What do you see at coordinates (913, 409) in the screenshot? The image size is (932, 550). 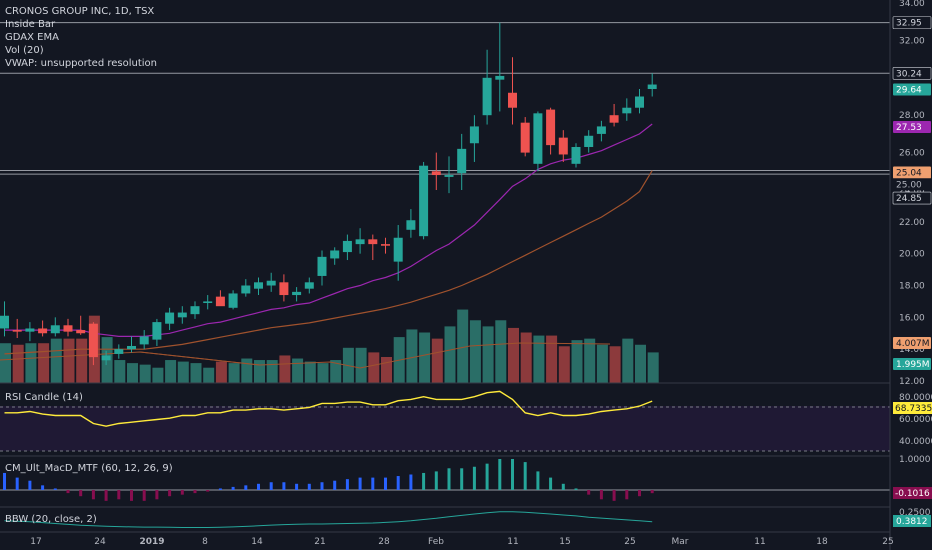 I see `rsi-last-tag-label: 68.7335` at bounding box center [913, 409].